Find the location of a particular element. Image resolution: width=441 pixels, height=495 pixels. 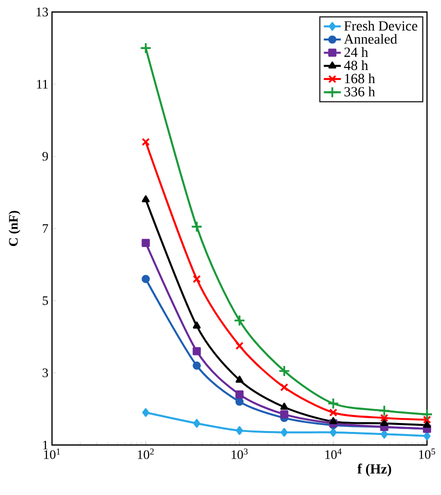

x-tick-label: 10$^{2}$ is located at coordinates (146, 453).